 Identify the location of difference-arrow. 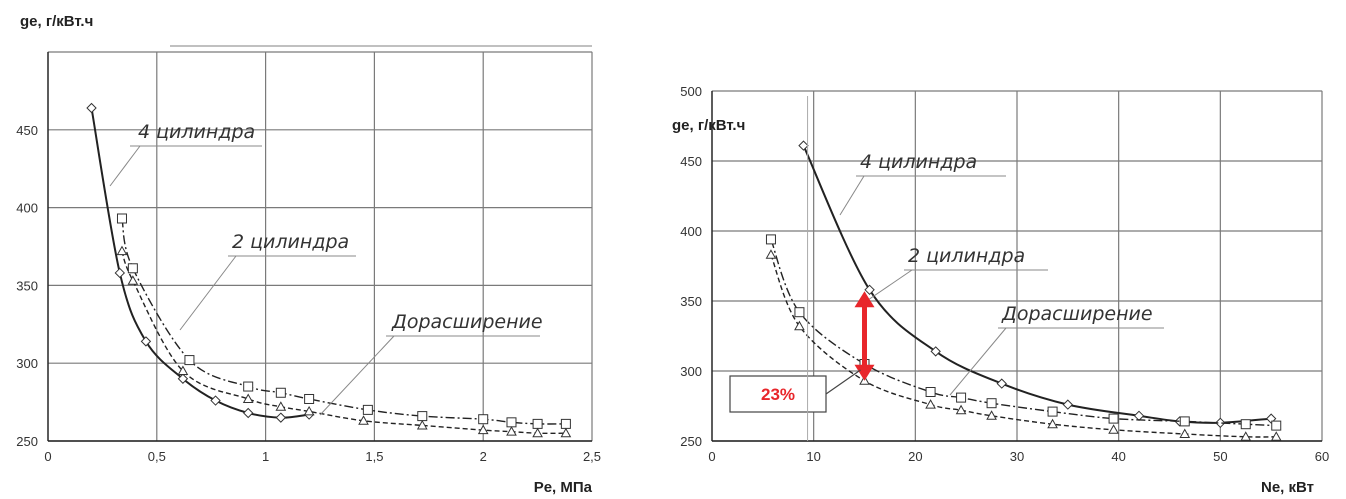
(864, 336).